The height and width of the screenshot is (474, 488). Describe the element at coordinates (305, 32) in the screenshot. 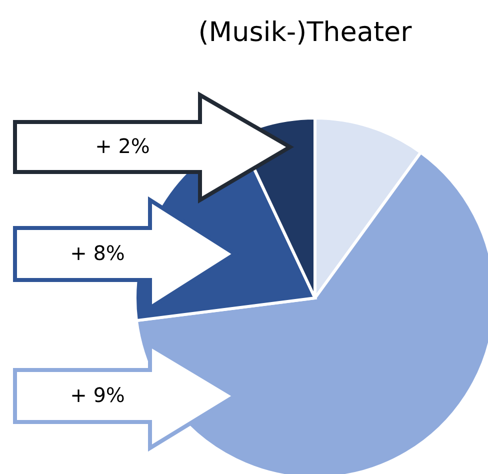

I see `chart-title: (Musik-)Theater` at that location.